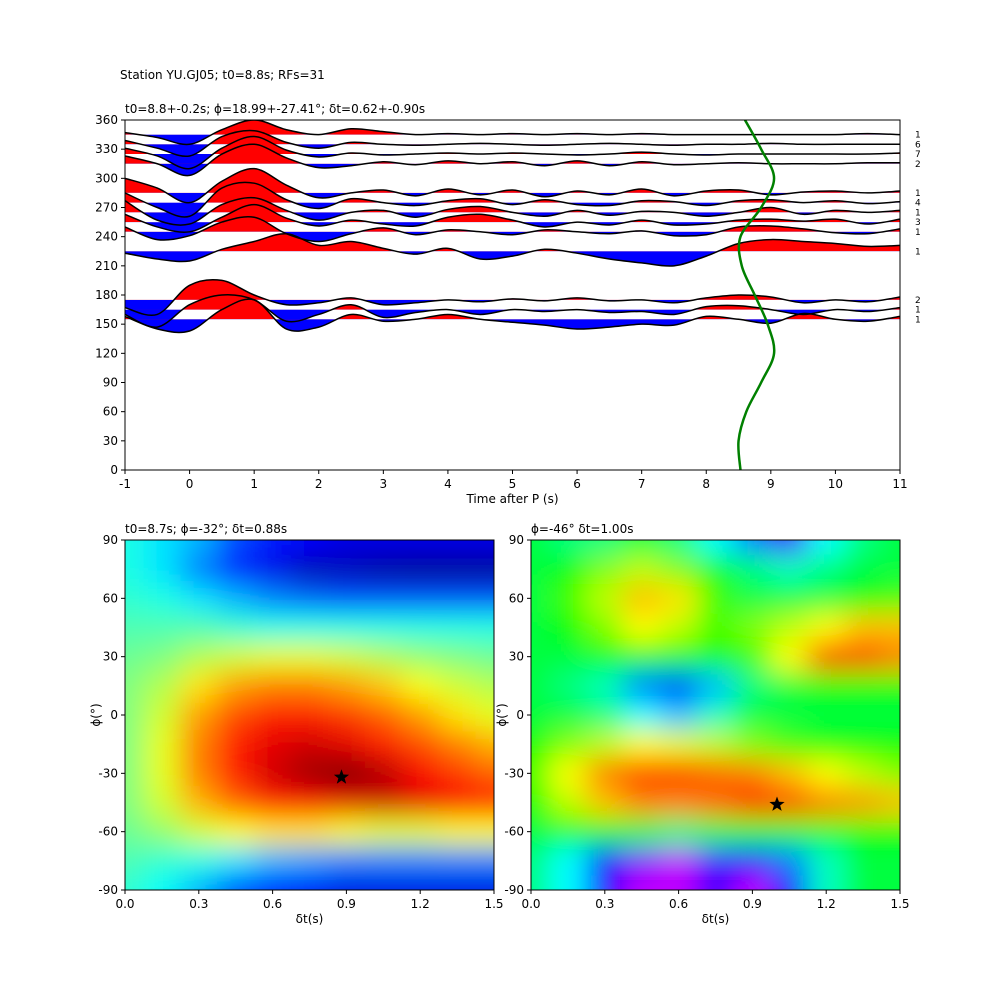 Image resolution: width=1000 pixels, height=1004 pixels. What do you see at coordinates (420, 904) in the screenshot?
I see `x-tick-label: 1.2` at bounding box center [420, 904].